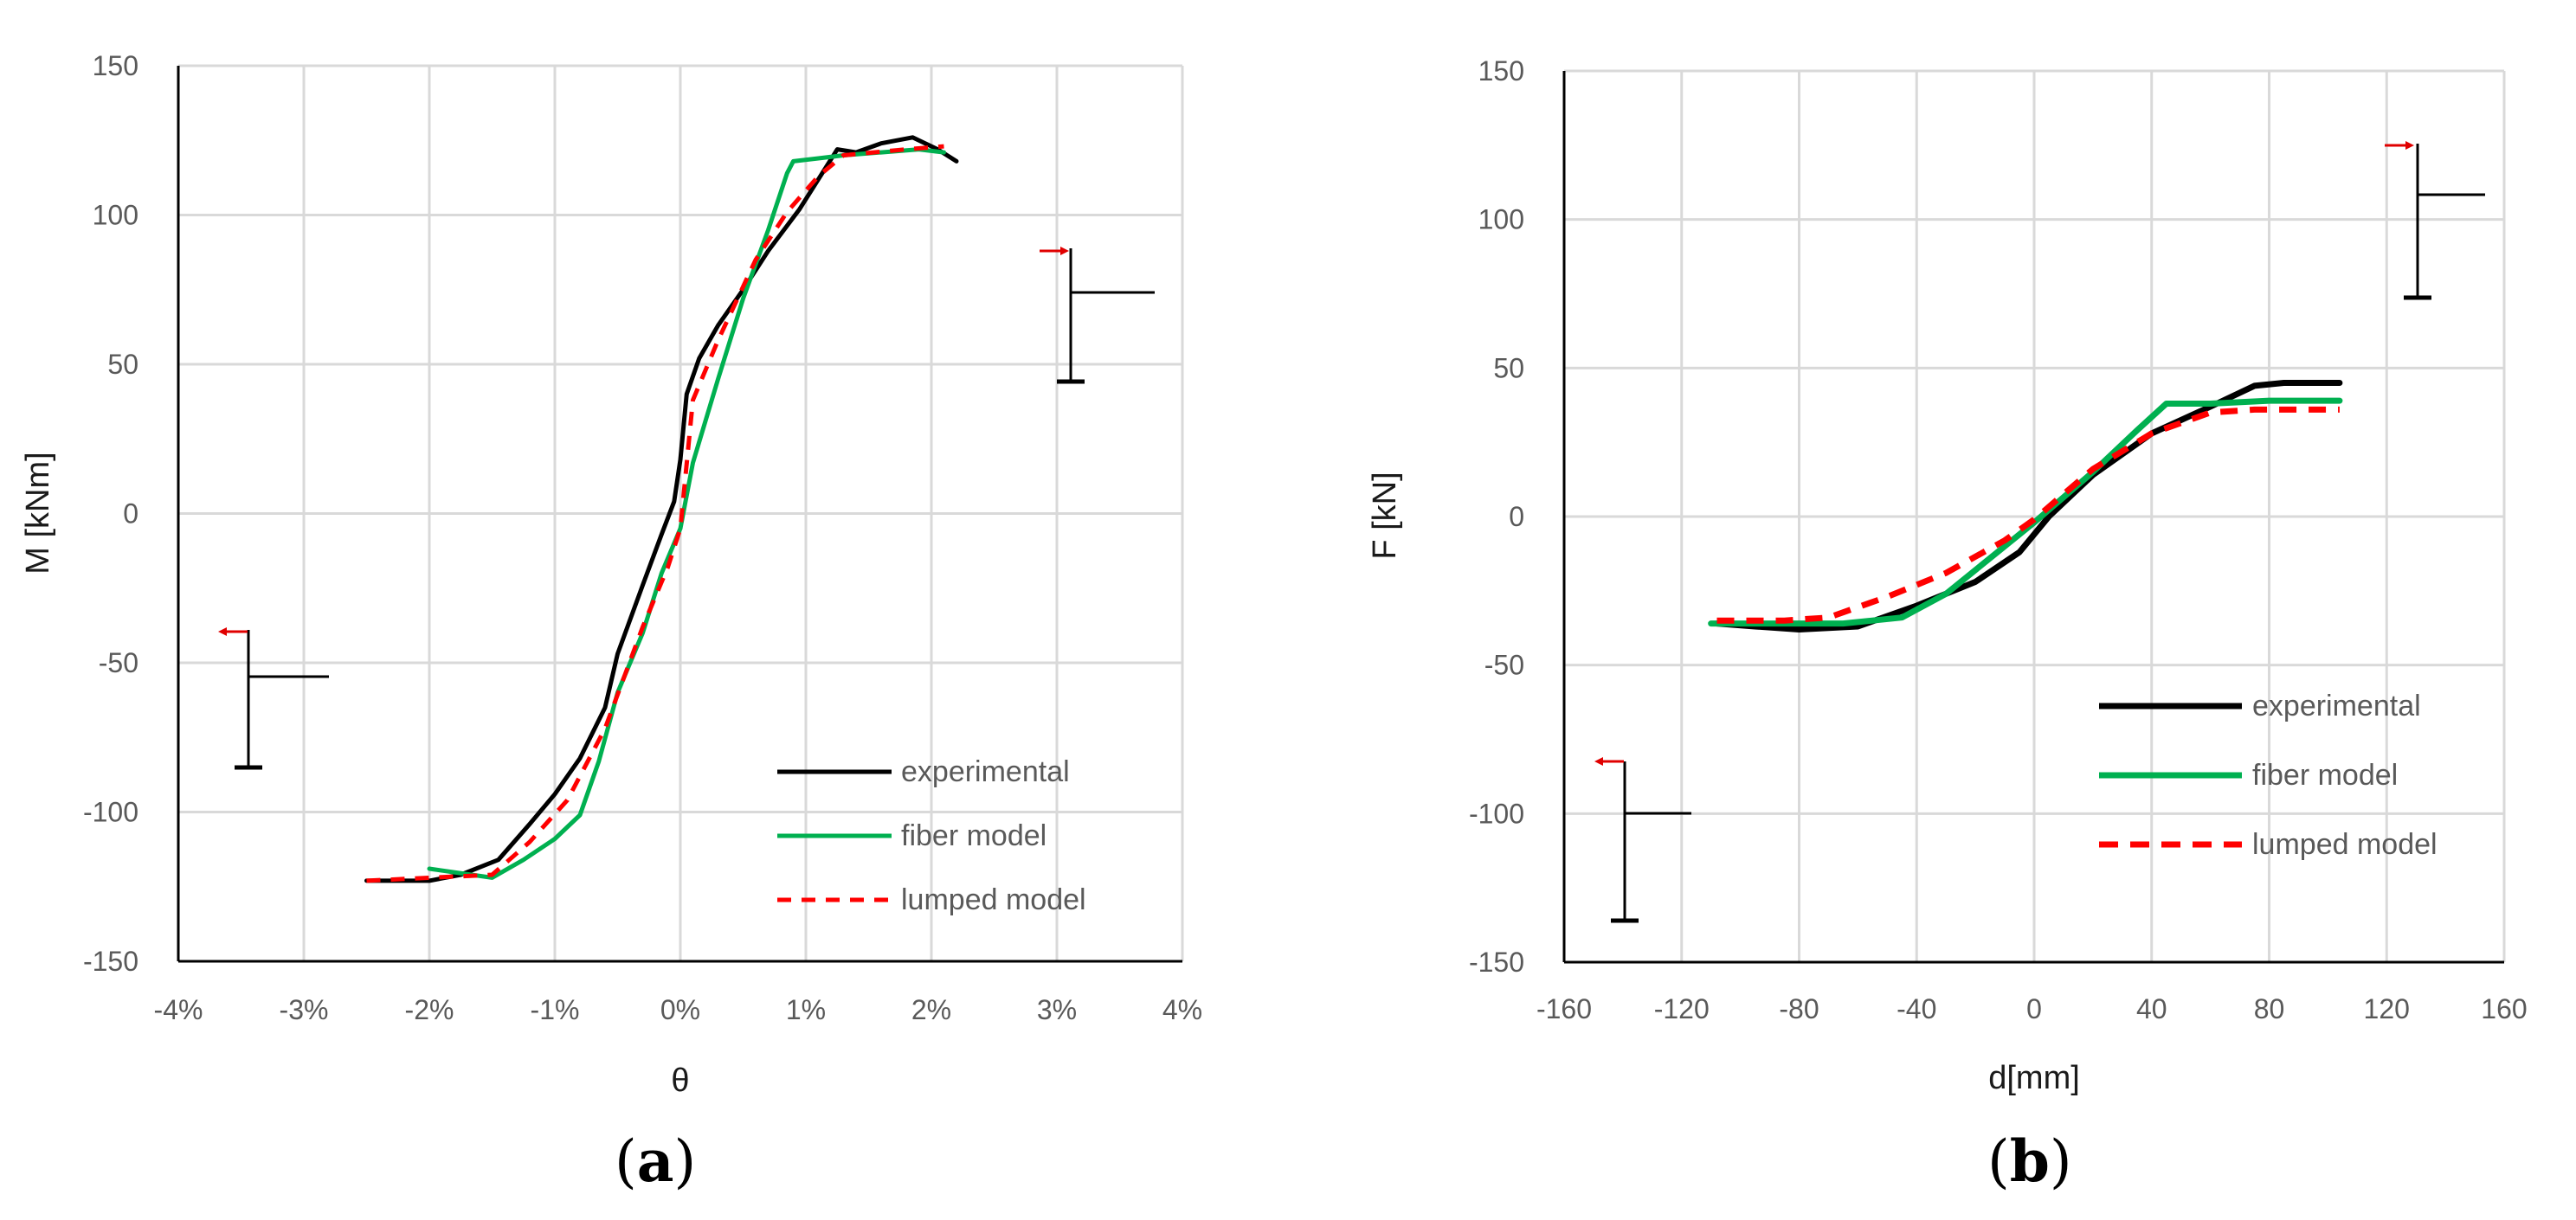 The image size is (2576, 1220). What do you see at coordinates (2034, 1008) in the screenshot?
I see `x-tick-label: 0` at bounding box center [2034, 1008].